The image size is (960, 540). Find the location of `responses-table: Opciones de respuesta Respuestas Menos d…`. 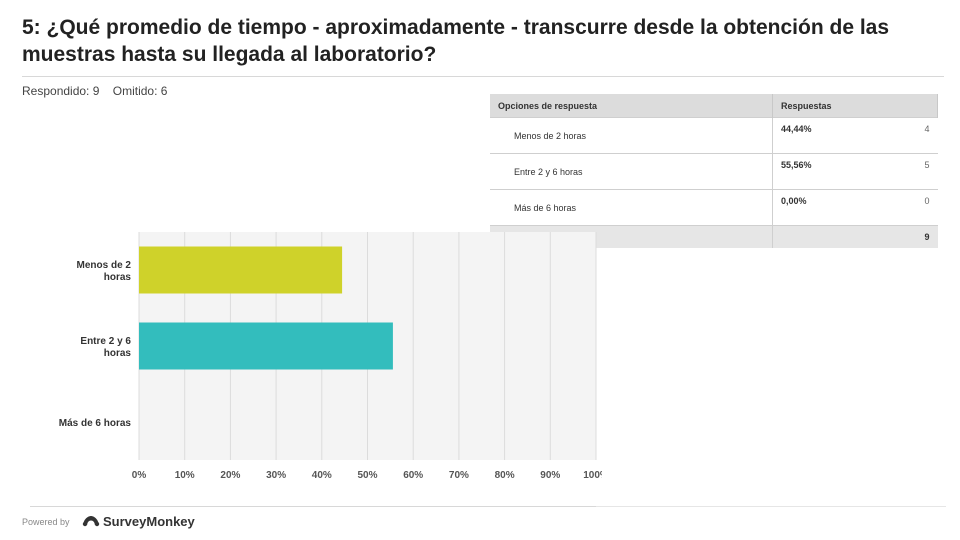

responses-table: Opciones de respuesta Respuestas Menos d… is located at coordinates (714, 171).